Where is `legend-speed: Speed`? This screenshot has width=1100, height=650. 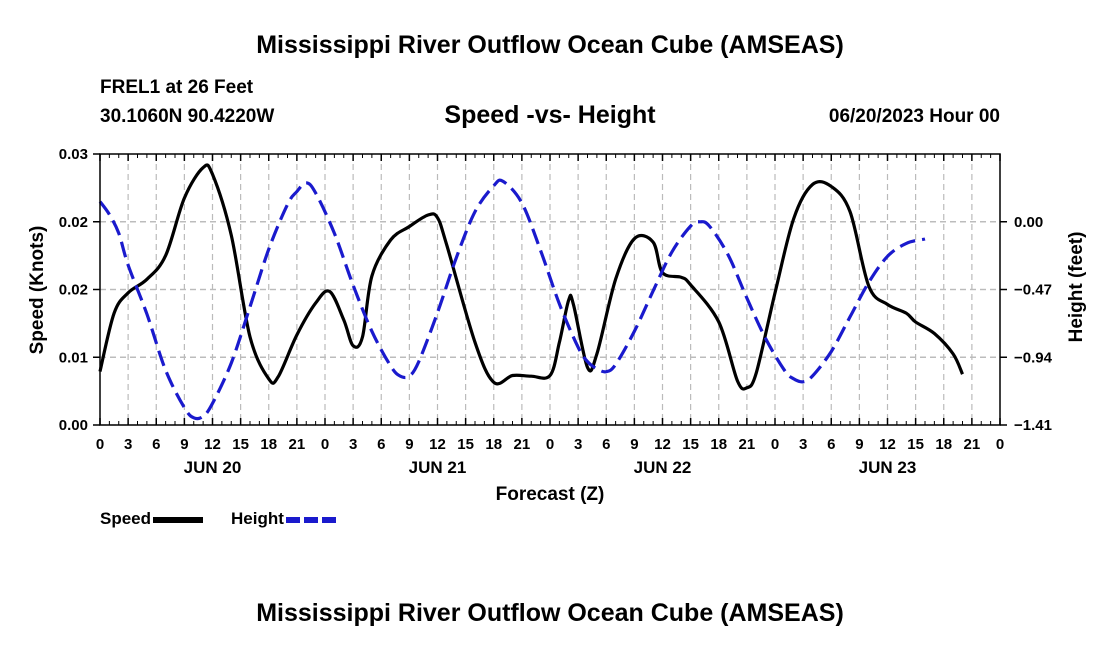 legend-speed: Speed is located at coordinates (152, 519).